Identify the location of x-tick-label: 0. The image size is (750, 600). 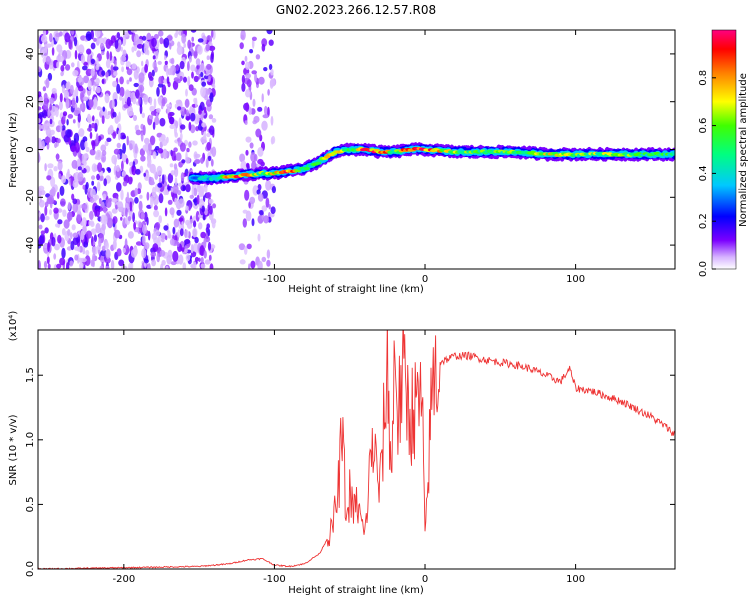
(425, 579).